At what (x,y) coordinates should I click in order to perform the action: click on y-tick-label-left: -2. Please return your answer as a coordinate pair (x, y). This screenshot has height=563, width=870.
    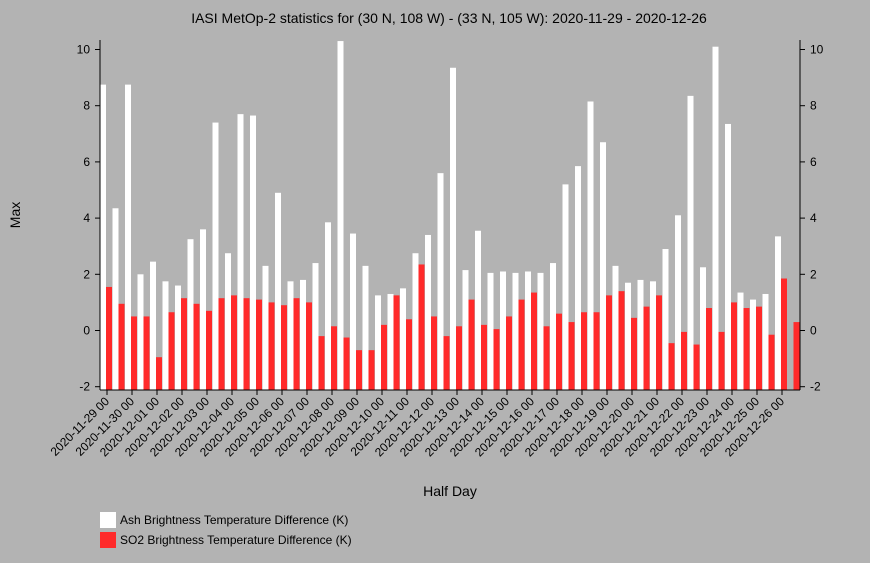
    Looking at the image, I should click on (84, 387).